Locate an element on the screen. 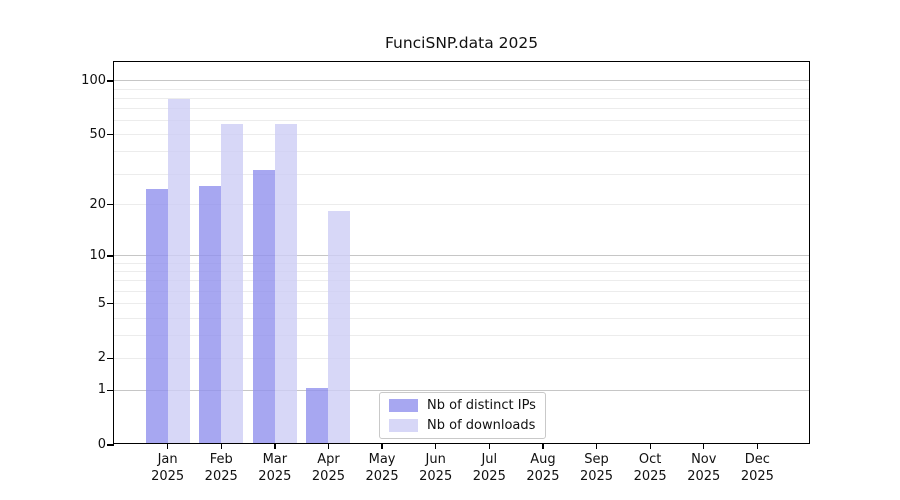 The height and width of the screenshot is (500, 900). x-tick-label: Oct 2025 is located at coordinates (650, 468).